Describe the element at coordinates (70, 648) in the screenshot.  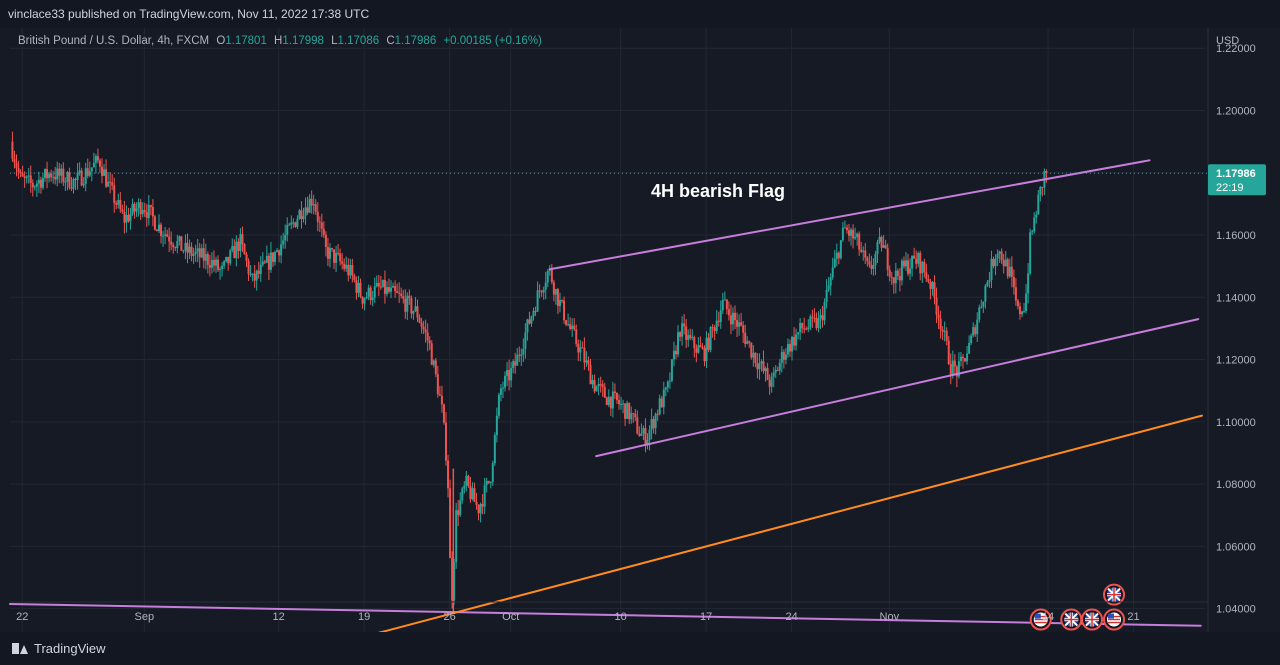
I see `brand-label: TradingView` at that location.